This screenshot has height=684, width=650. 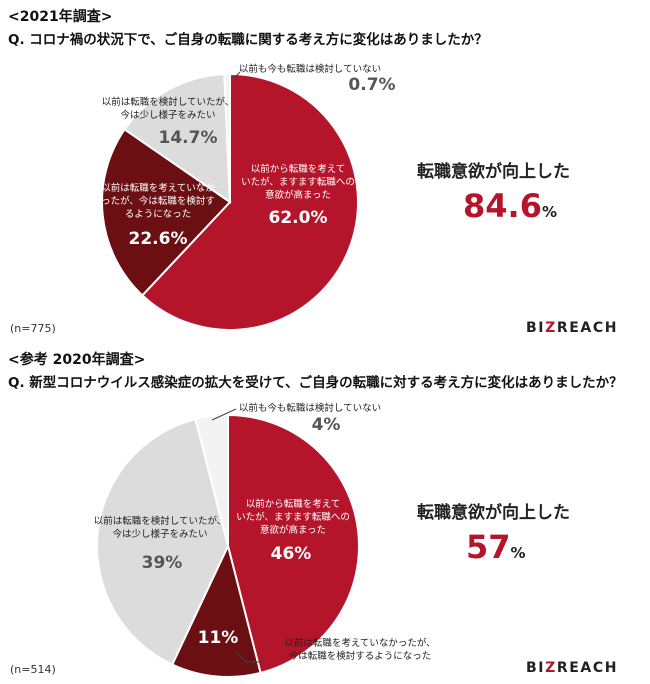 What do you see at coordinates (158, 239) in the screenshot?
I see `slice-value: 22.6%` at bounding box center [158, 239].